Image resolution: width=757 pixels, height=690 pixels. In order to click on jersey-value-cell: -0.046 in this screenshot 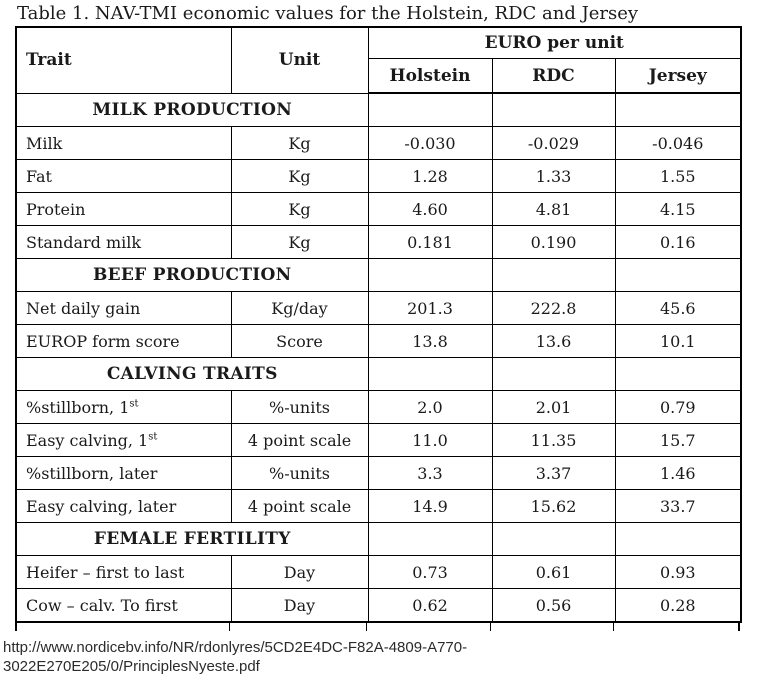, I will do `click(678, 143)`.